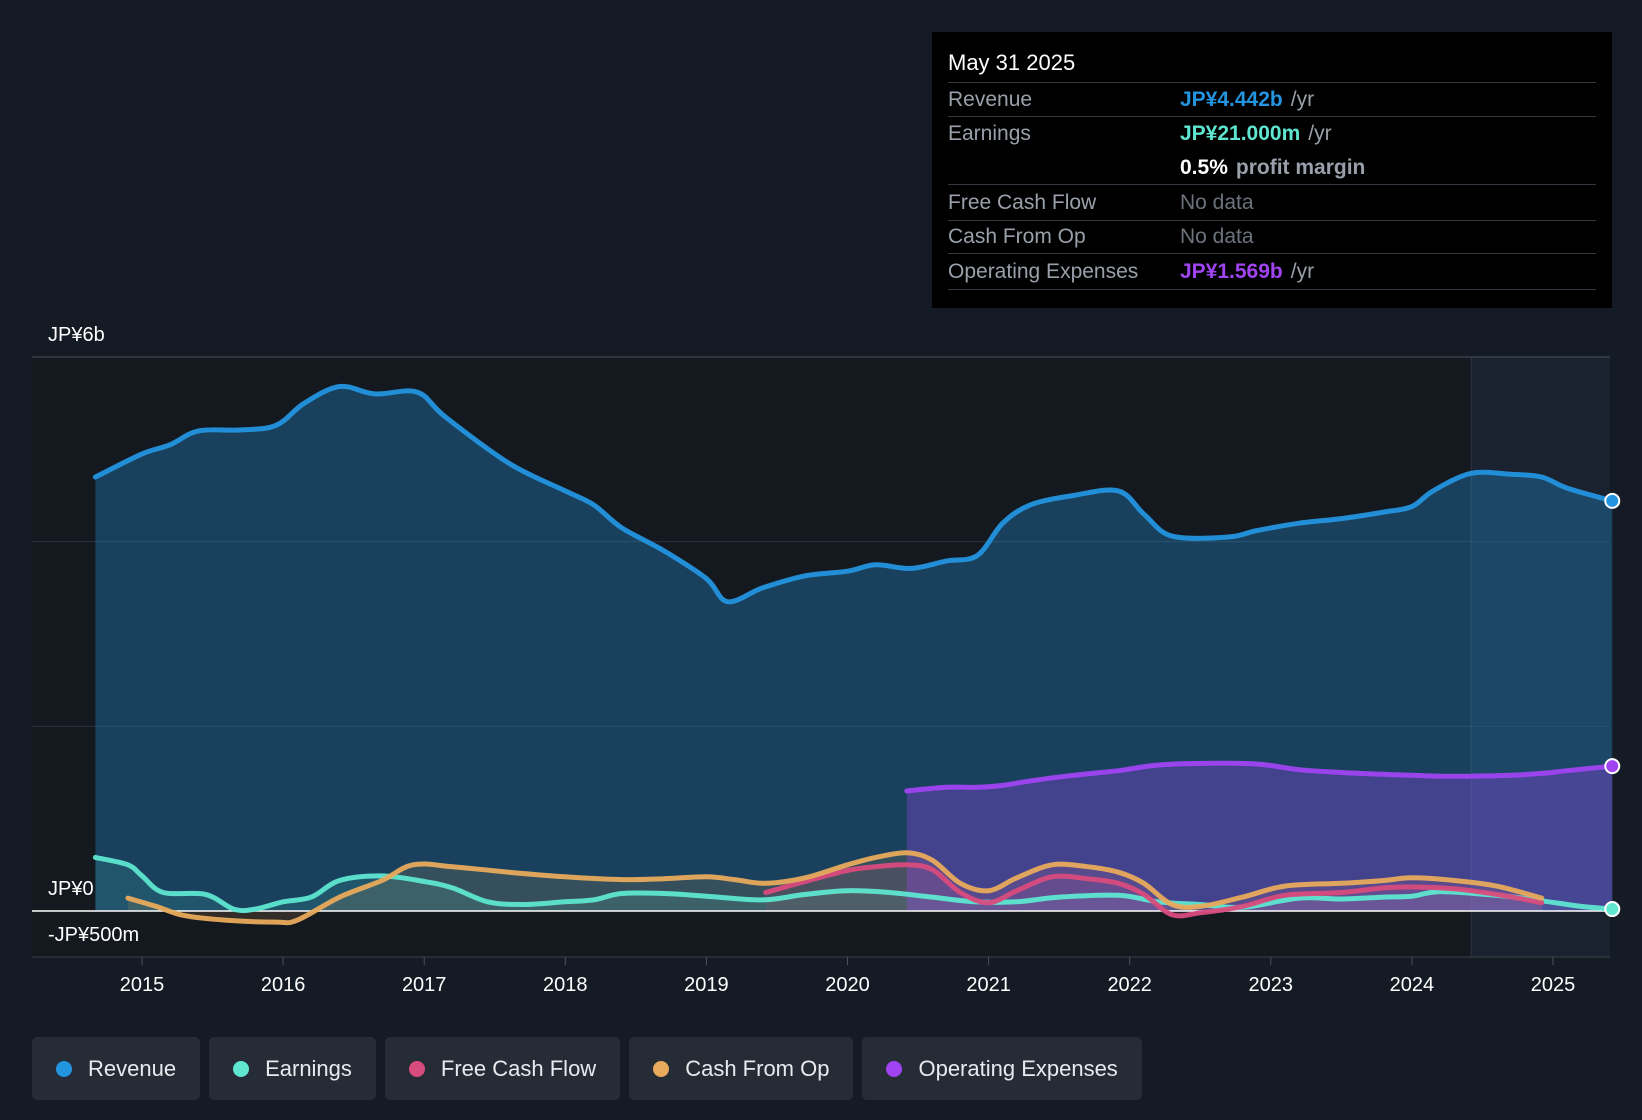 The width and height of the screenshot is (1642, 1120). I want to click on y-axis-labels: JP¥6b JP¥0 -JP¥500m, so click(93, 635).